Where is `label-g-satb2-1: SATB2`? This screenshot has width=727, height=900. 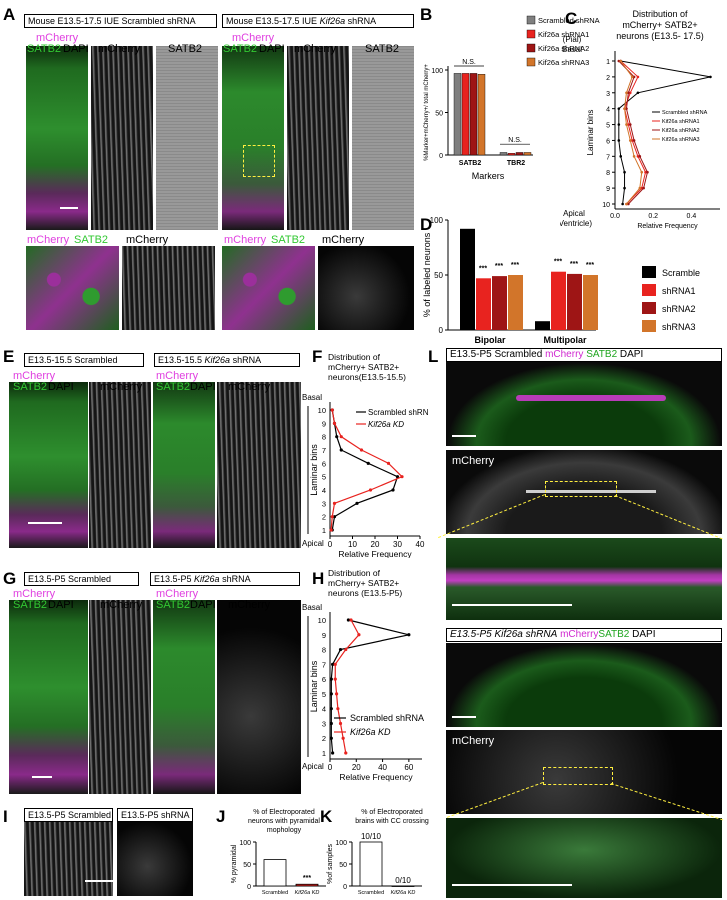
label-g-satb2-1: SATB2 is located at coordinates (30, 605).